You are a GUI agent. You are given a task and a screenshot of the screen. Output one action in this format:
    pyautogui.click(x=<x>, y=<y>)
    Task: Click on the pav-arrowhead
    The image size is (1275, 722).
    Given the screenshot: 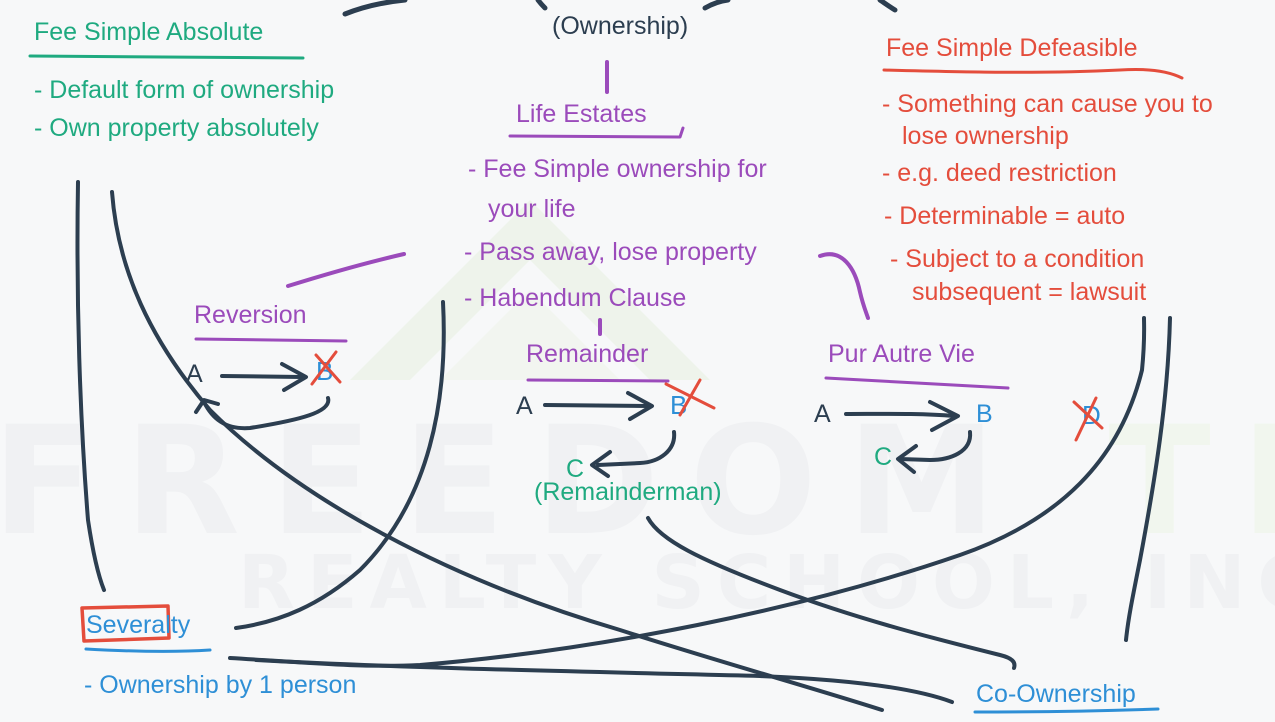 What is the action you would take?
    pyautogui.click(x=944, y=416)
    